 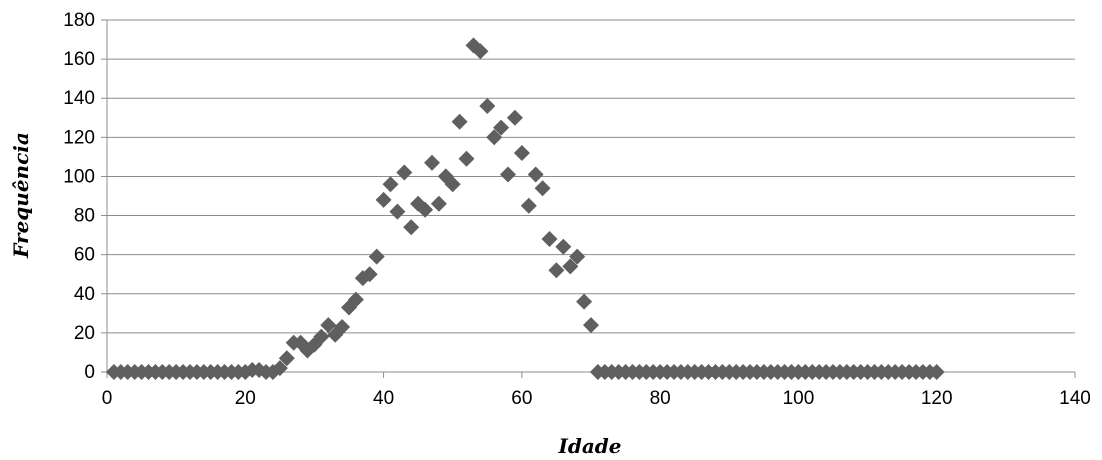 What do you see at coordinates (79, 59) in the screenshot?
I see `y-tick-label: 160` at bounding box center [79, 59].